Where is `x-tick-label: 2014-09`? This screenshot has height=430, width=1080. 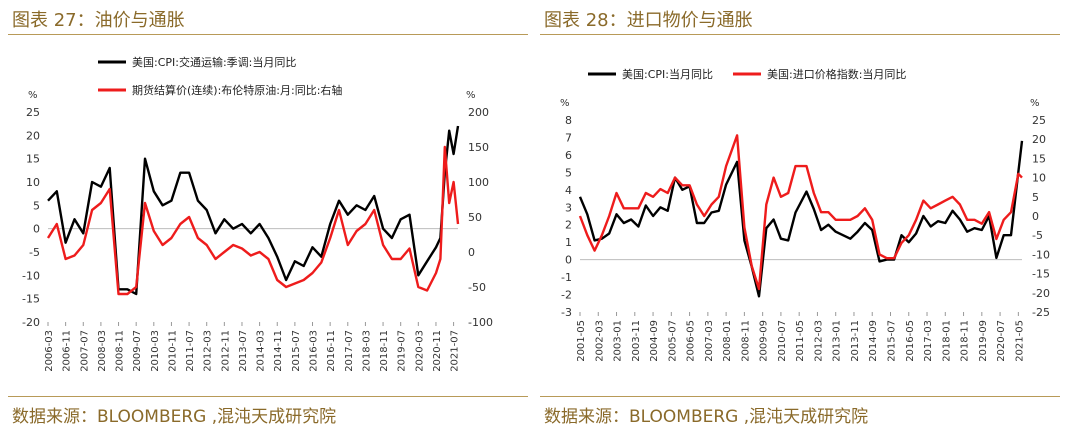 x-tick-label: 2014-09 is located at coordinates (873, 341).